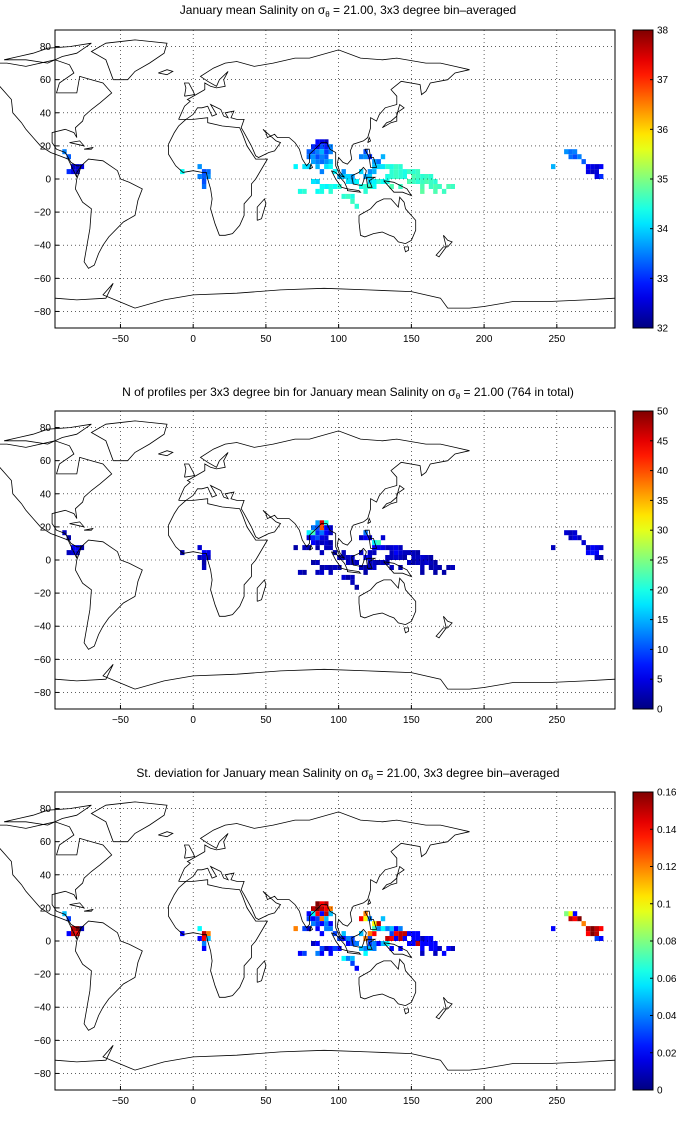 The image size is (696, 1140). I want to click on y-tick-label: 80, so click(46, 428).